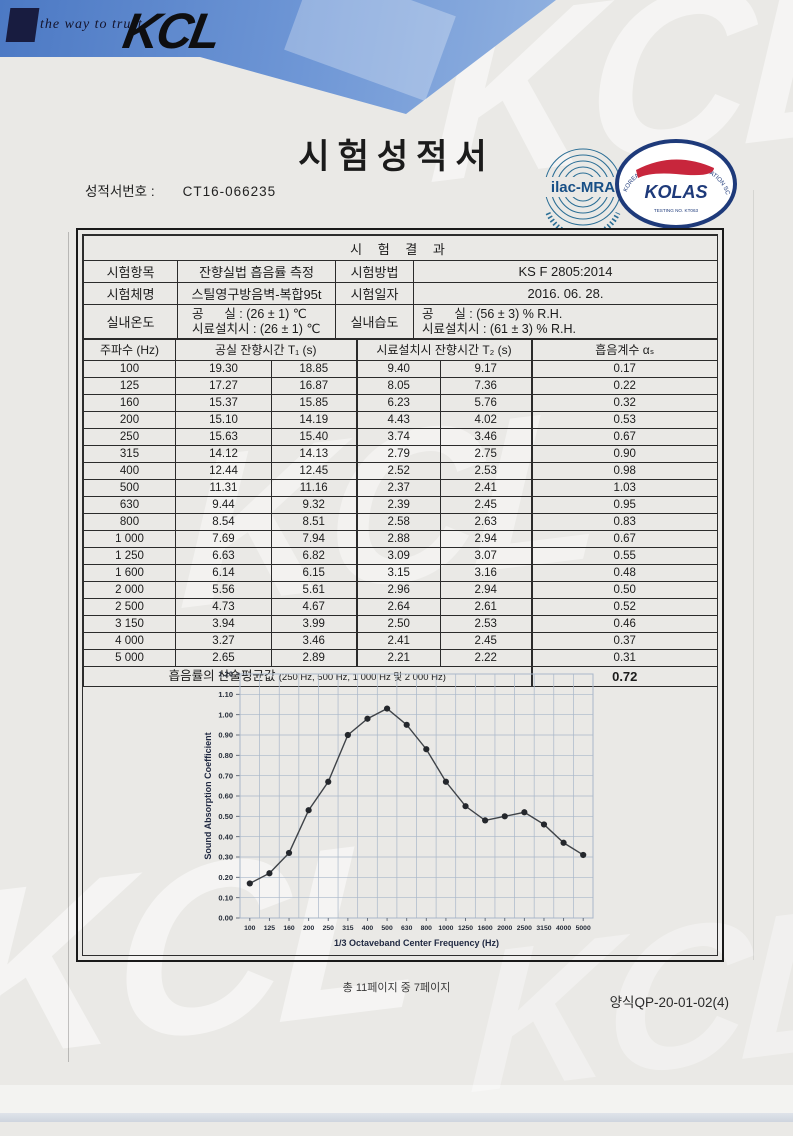  What do you see at coordinates (129, 522) in the screenshot?
I see `table-cell: 800` at bounding box center [129, 522].